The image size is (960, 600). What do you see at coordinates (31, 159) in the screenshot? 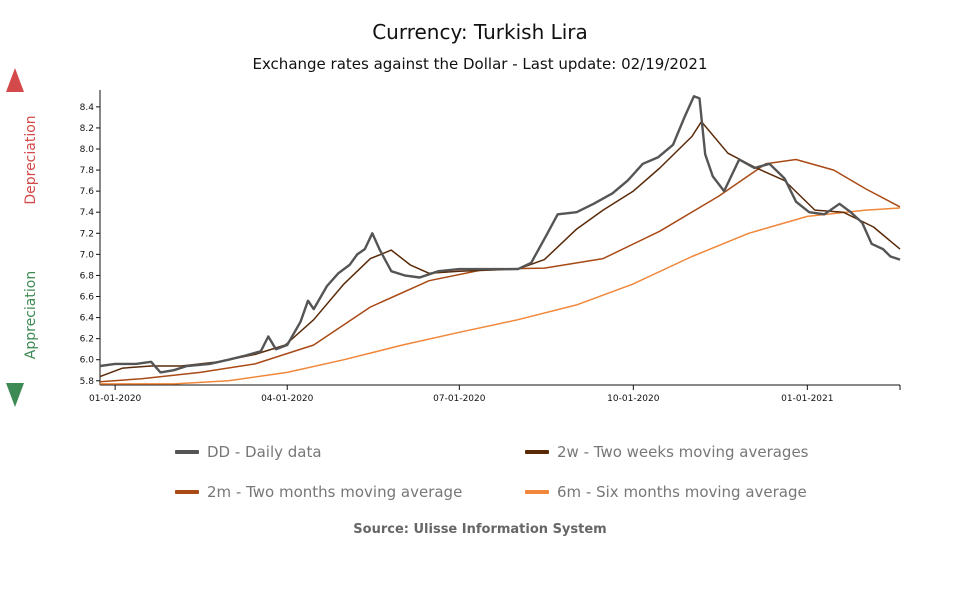
I see `depreciation-label: Depreciation` at bounding box center [31, 159].